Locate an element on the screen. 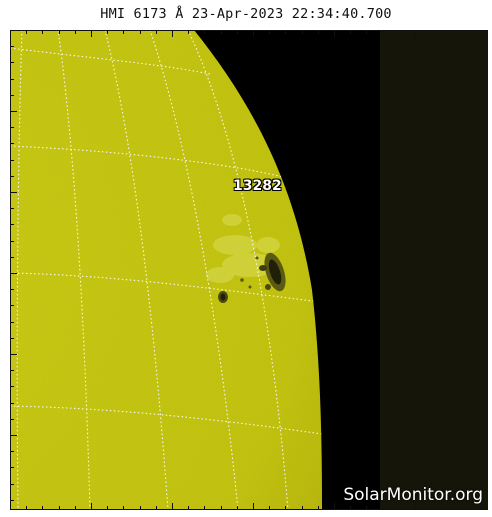 Image resolution: width=492 pixels, height=517 pixels. active-region-label: 13282 is located at coordinates (257, 186).